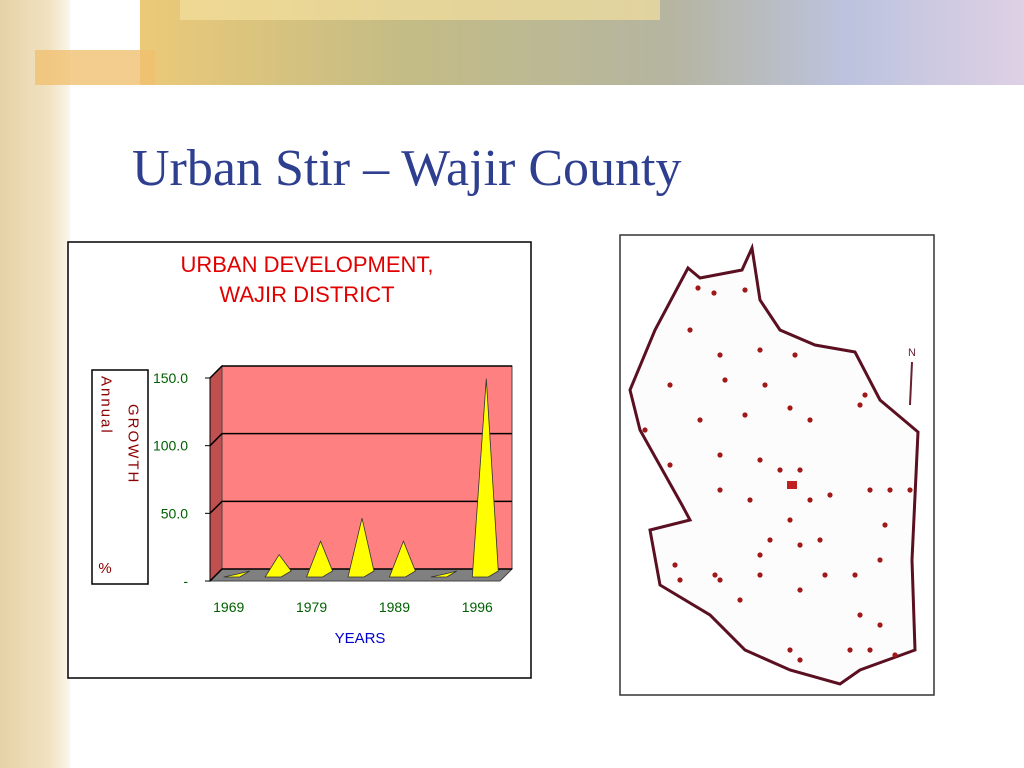 The image size is (1024, 768). What do you see at coordinates (911, 383) in the screenshot?
I see `north-arrow` at bounding box center [911, 383].